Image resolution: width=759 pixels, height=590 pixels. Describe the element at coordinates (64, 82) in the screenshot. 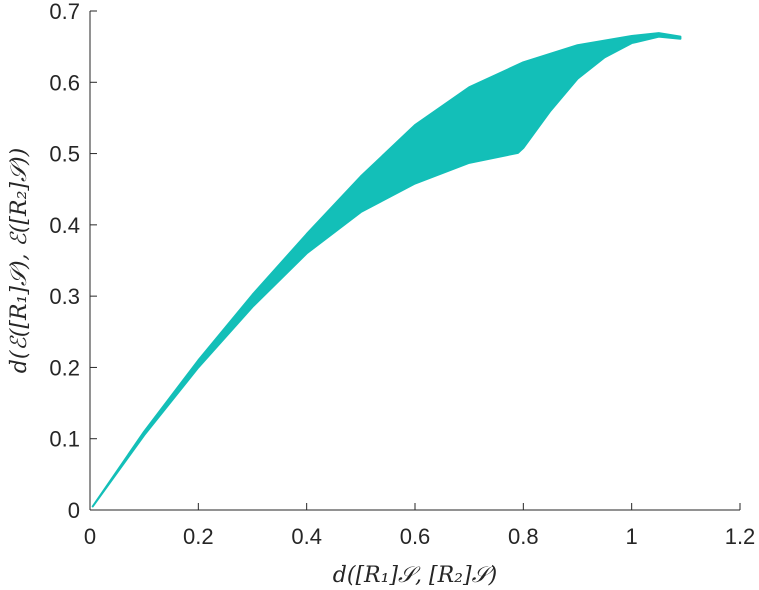

I see `y-tick-label: 0.6` at that location.